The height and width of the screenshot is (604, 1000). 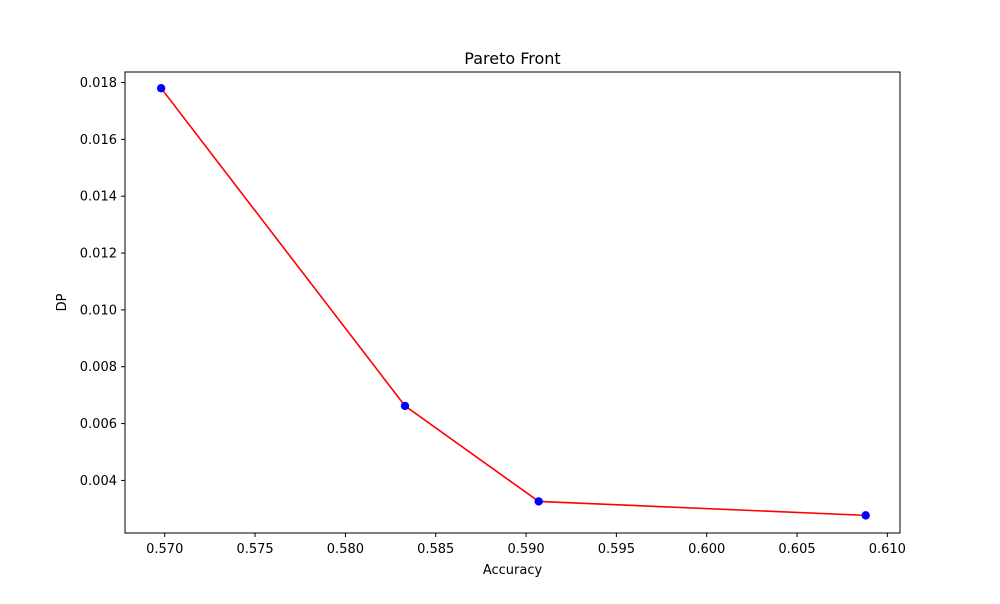 I want to click on x-tick-label: 0.600, so click(x=706, y=549).